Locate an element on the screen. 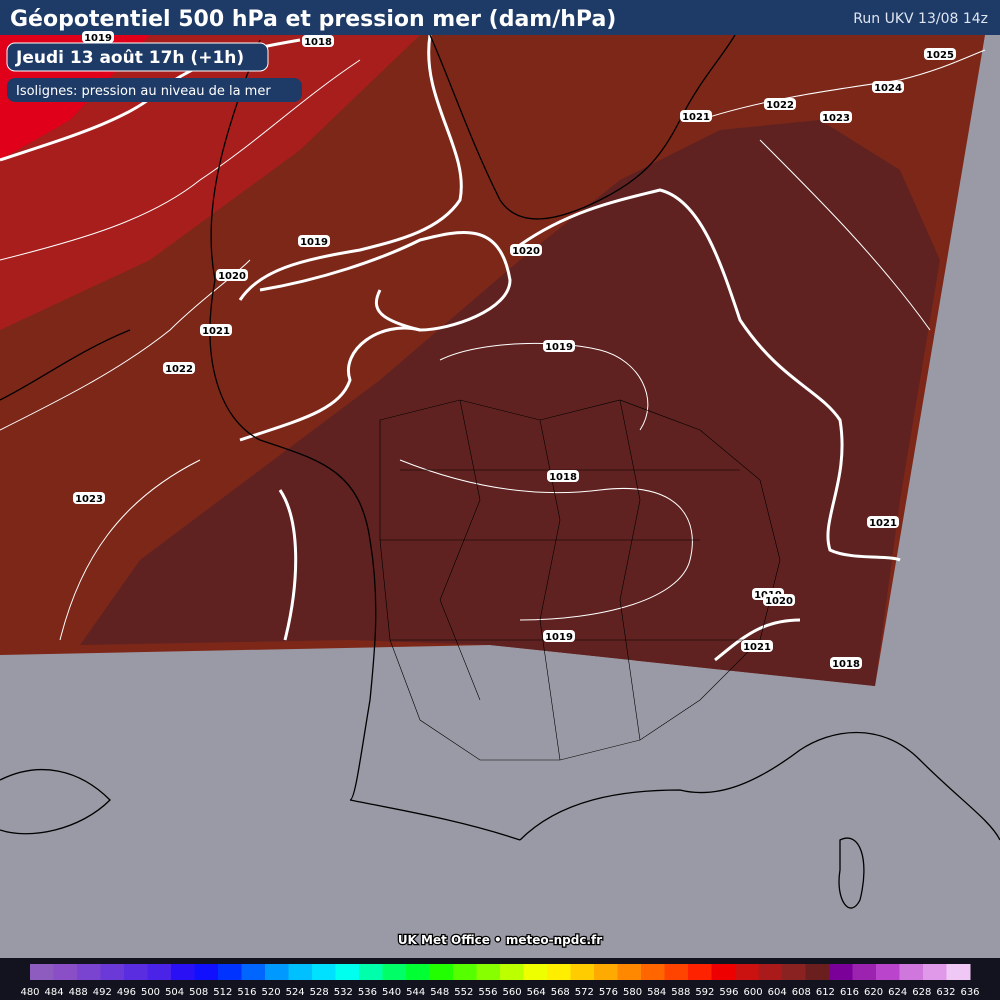  date-label: Jeudi 13 août 17h (+1h) is located at coordinates (129, 58).